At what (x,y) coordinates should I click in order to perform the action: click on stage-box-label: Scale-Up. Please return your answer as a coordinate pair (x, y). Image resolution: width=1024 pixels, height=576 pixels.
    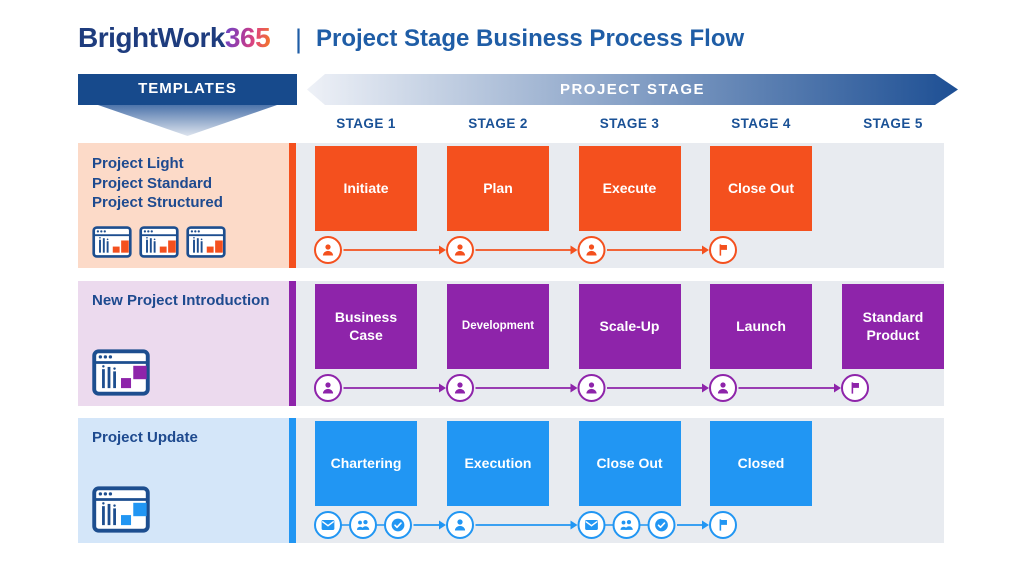
    Looking at the image, I should click on (629, 325).